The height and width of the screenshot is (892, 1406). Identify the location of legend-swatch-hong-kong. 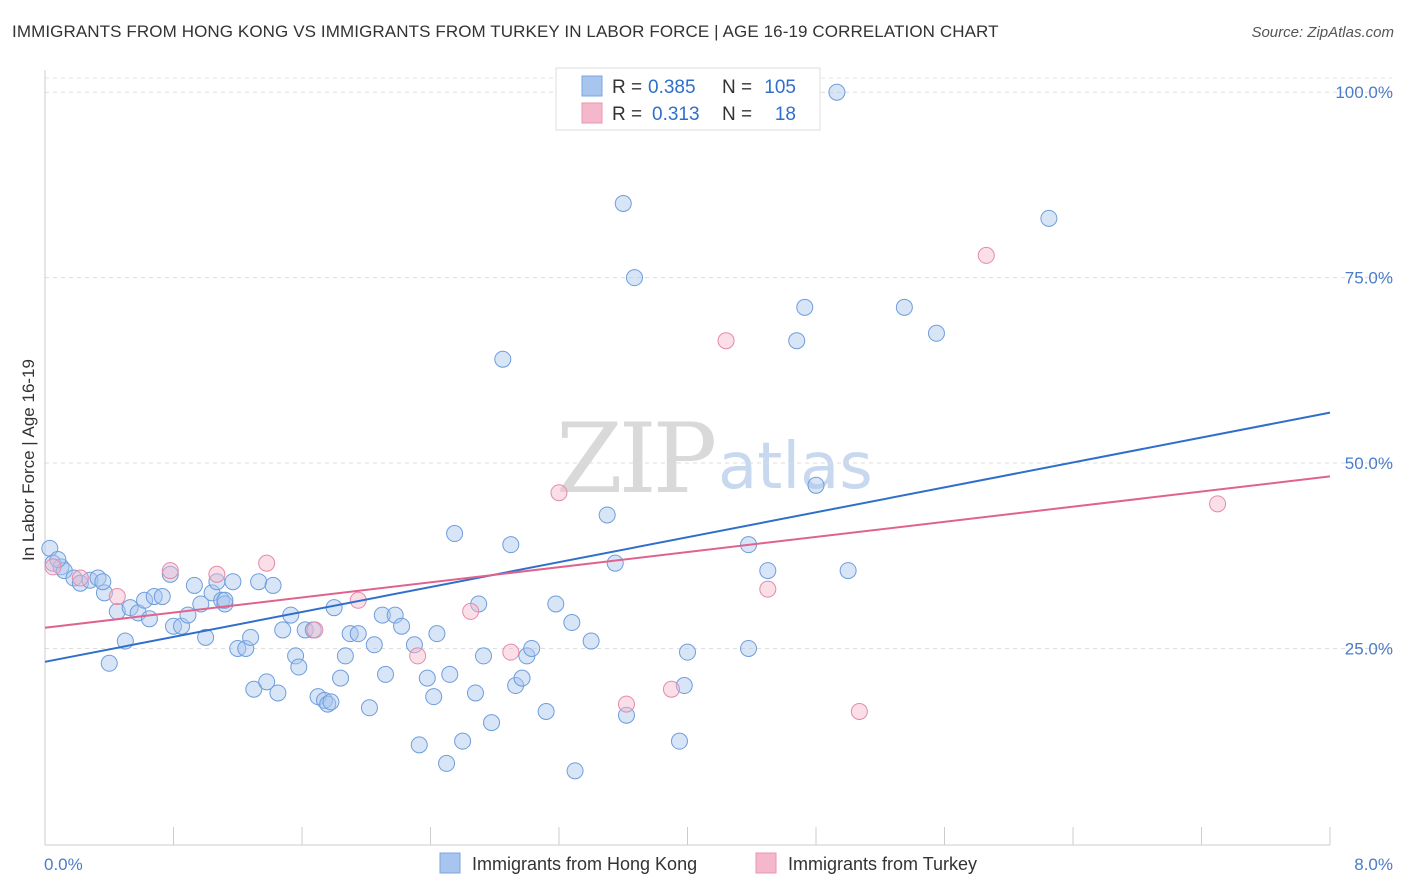
(592, 86).